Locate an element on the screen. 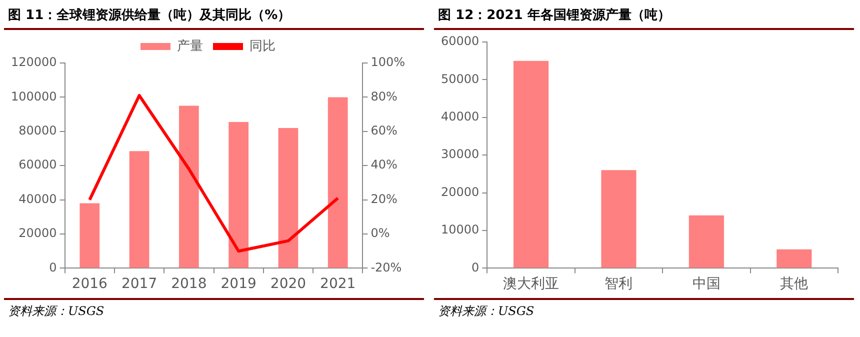  x-tick-label: 2019 is located at coordinates (238, 284).